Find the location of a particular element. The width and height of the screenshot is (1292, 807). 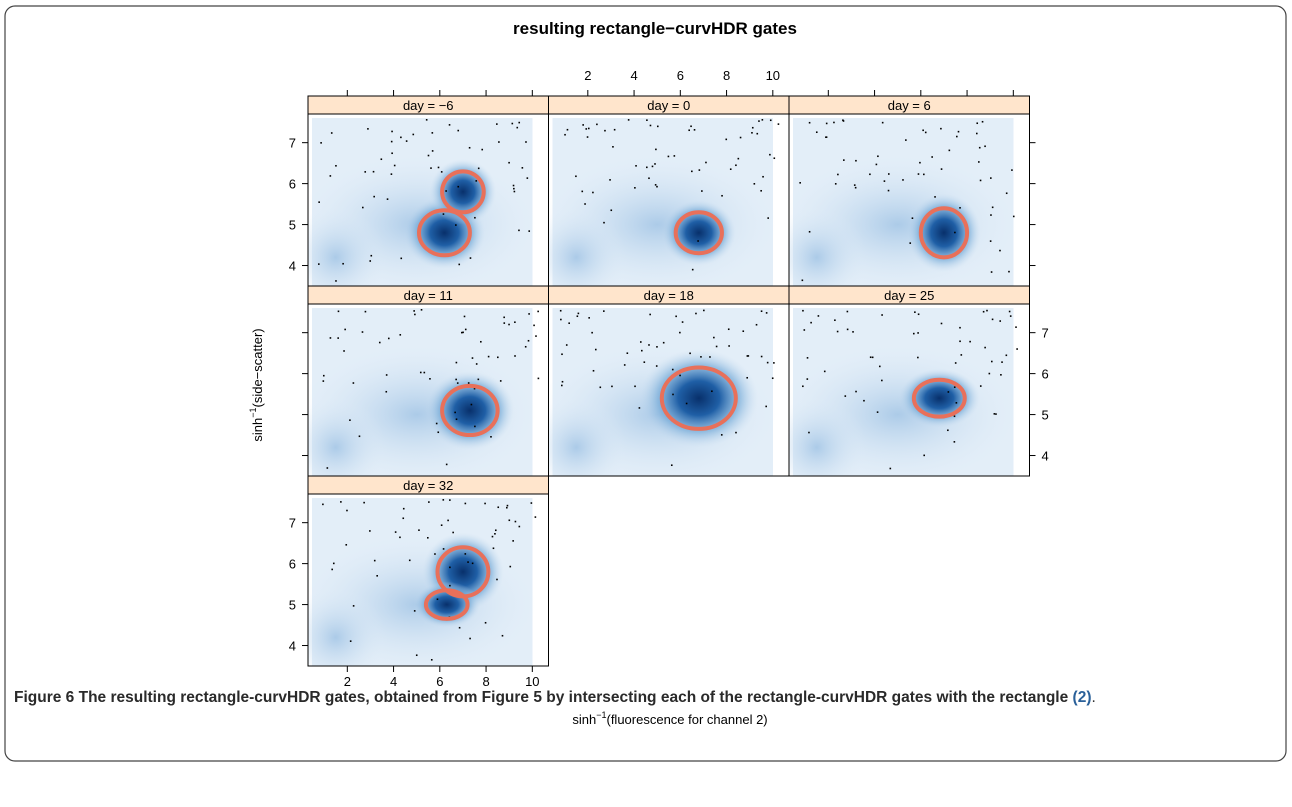

caption-ref: (2) is located at coordinates (1082, 697).